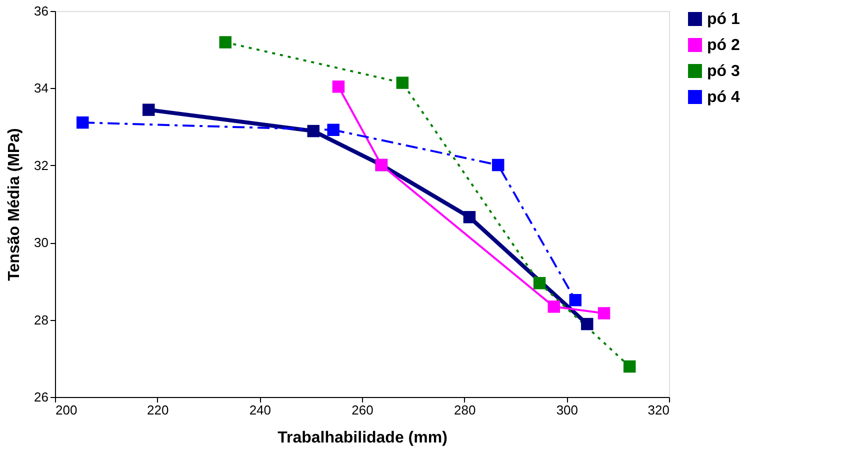 This screenshot has width=856, height=473. Describe the element at coordinates (41, 397) in the screenshot. I see `y-tick-label: 26` at that location.